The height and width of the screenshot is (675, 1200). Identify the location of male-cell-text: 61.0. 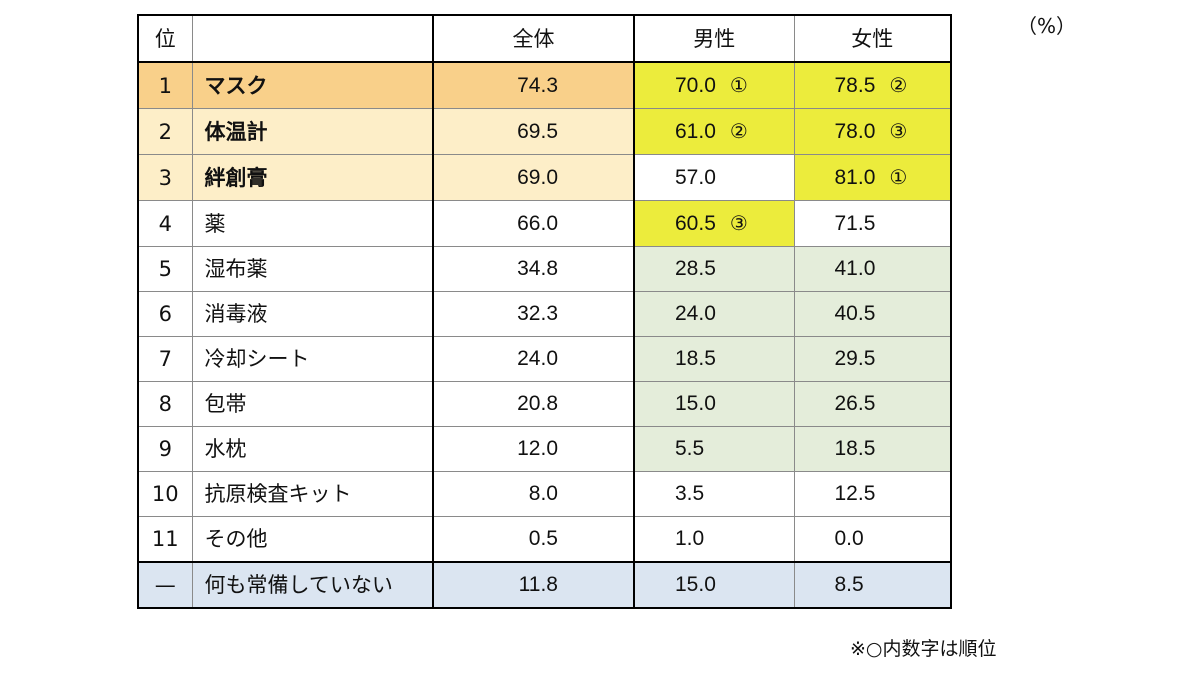
(695, 131).